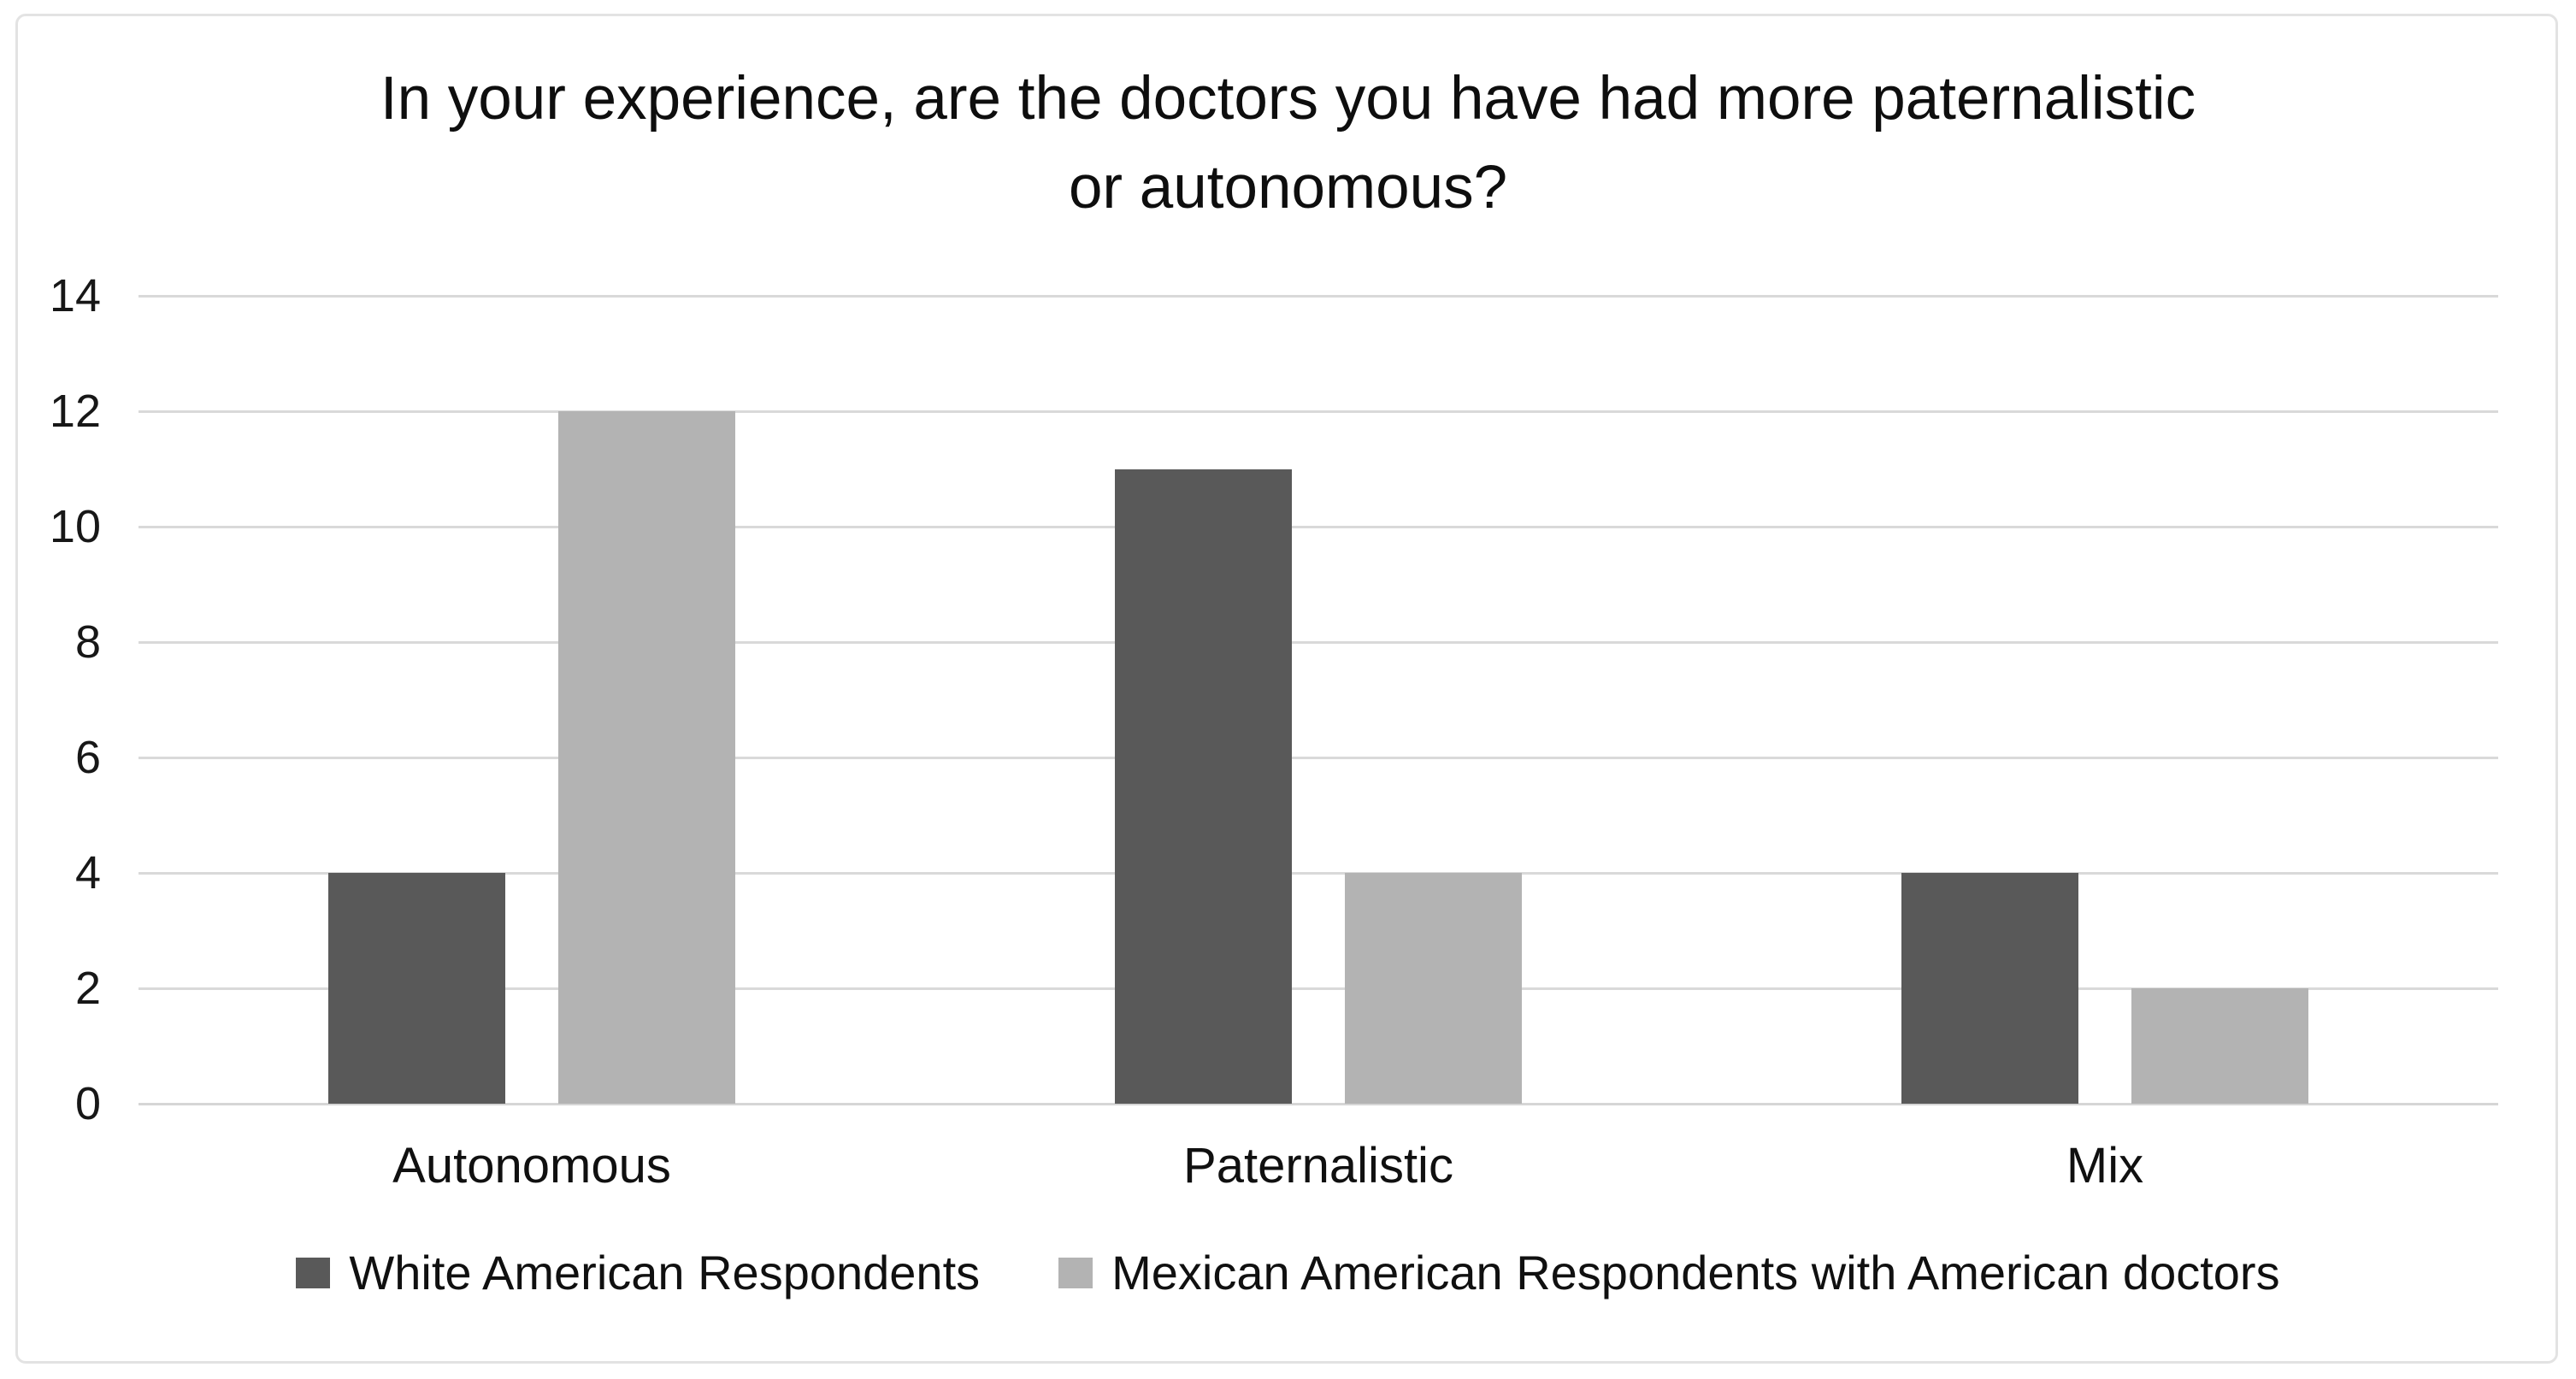 The image size is (2576, 1379). Describe the element at coordinates (87, 643) in the screenshot. I see `y-tick-label-8: 8` at that location.